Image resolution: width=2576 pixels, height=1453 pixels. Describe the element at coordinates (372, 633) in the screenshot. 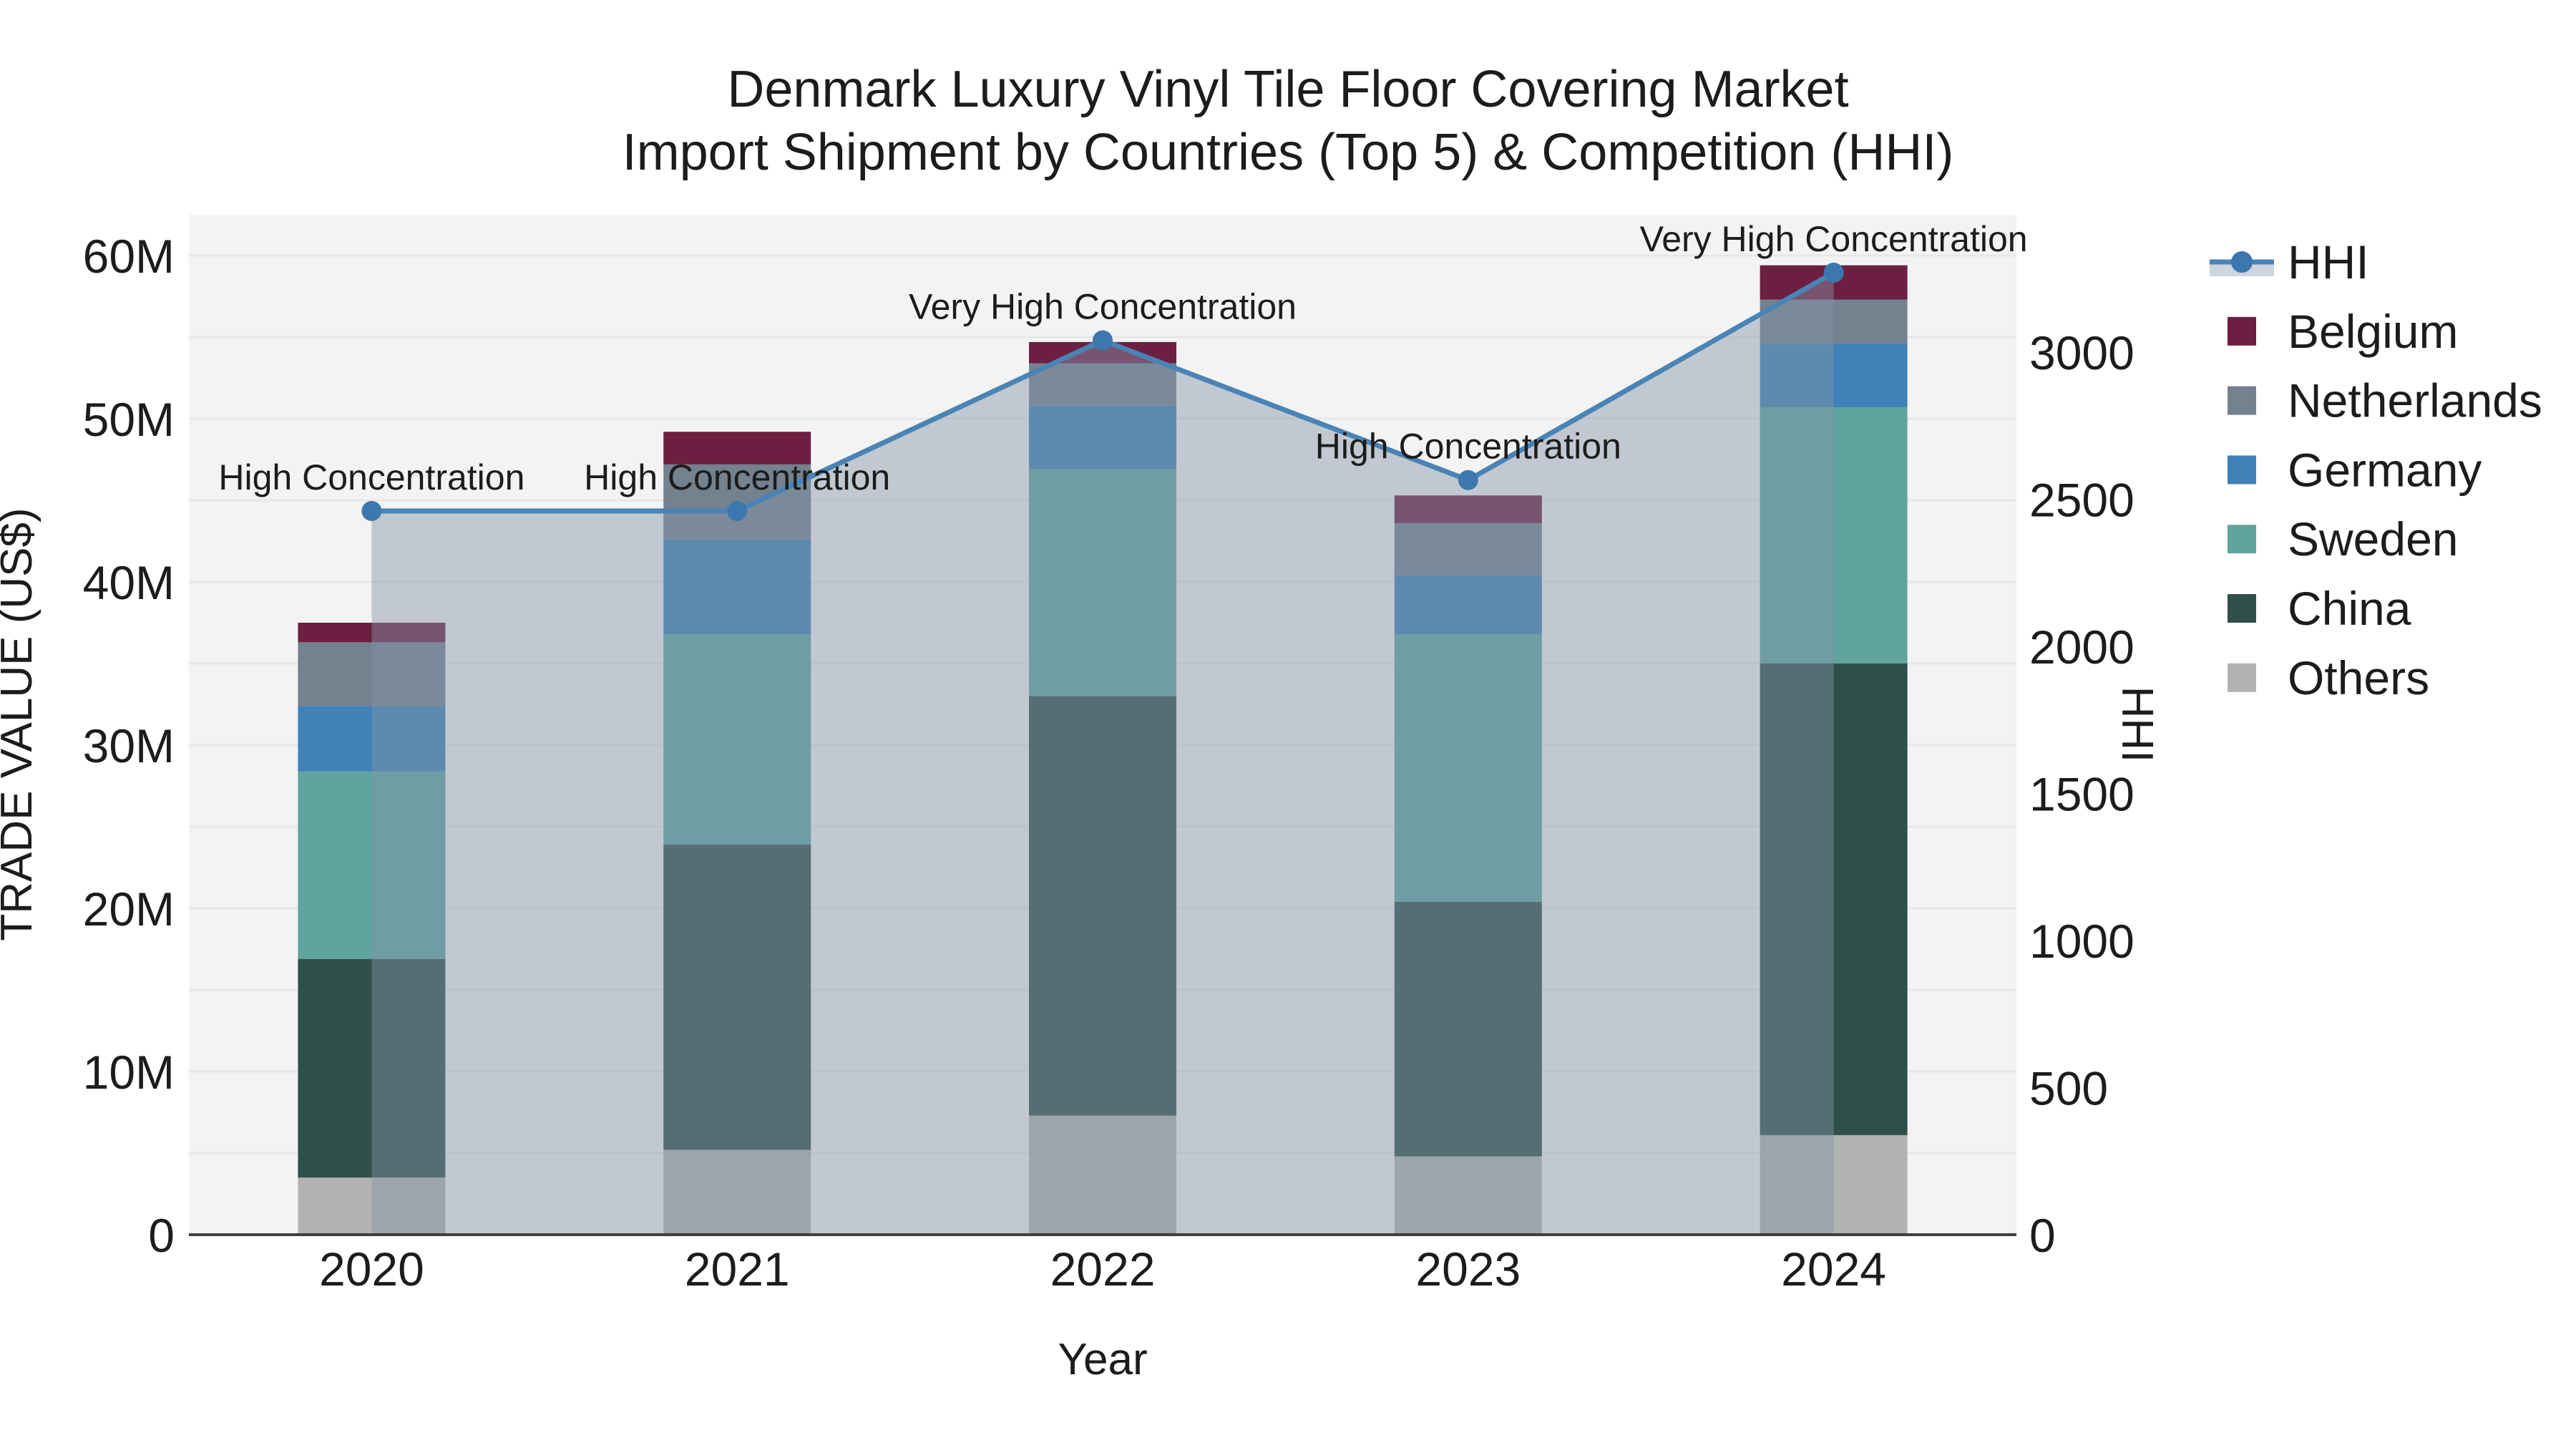

I see `bar-segment-belgium-2020` at that location.